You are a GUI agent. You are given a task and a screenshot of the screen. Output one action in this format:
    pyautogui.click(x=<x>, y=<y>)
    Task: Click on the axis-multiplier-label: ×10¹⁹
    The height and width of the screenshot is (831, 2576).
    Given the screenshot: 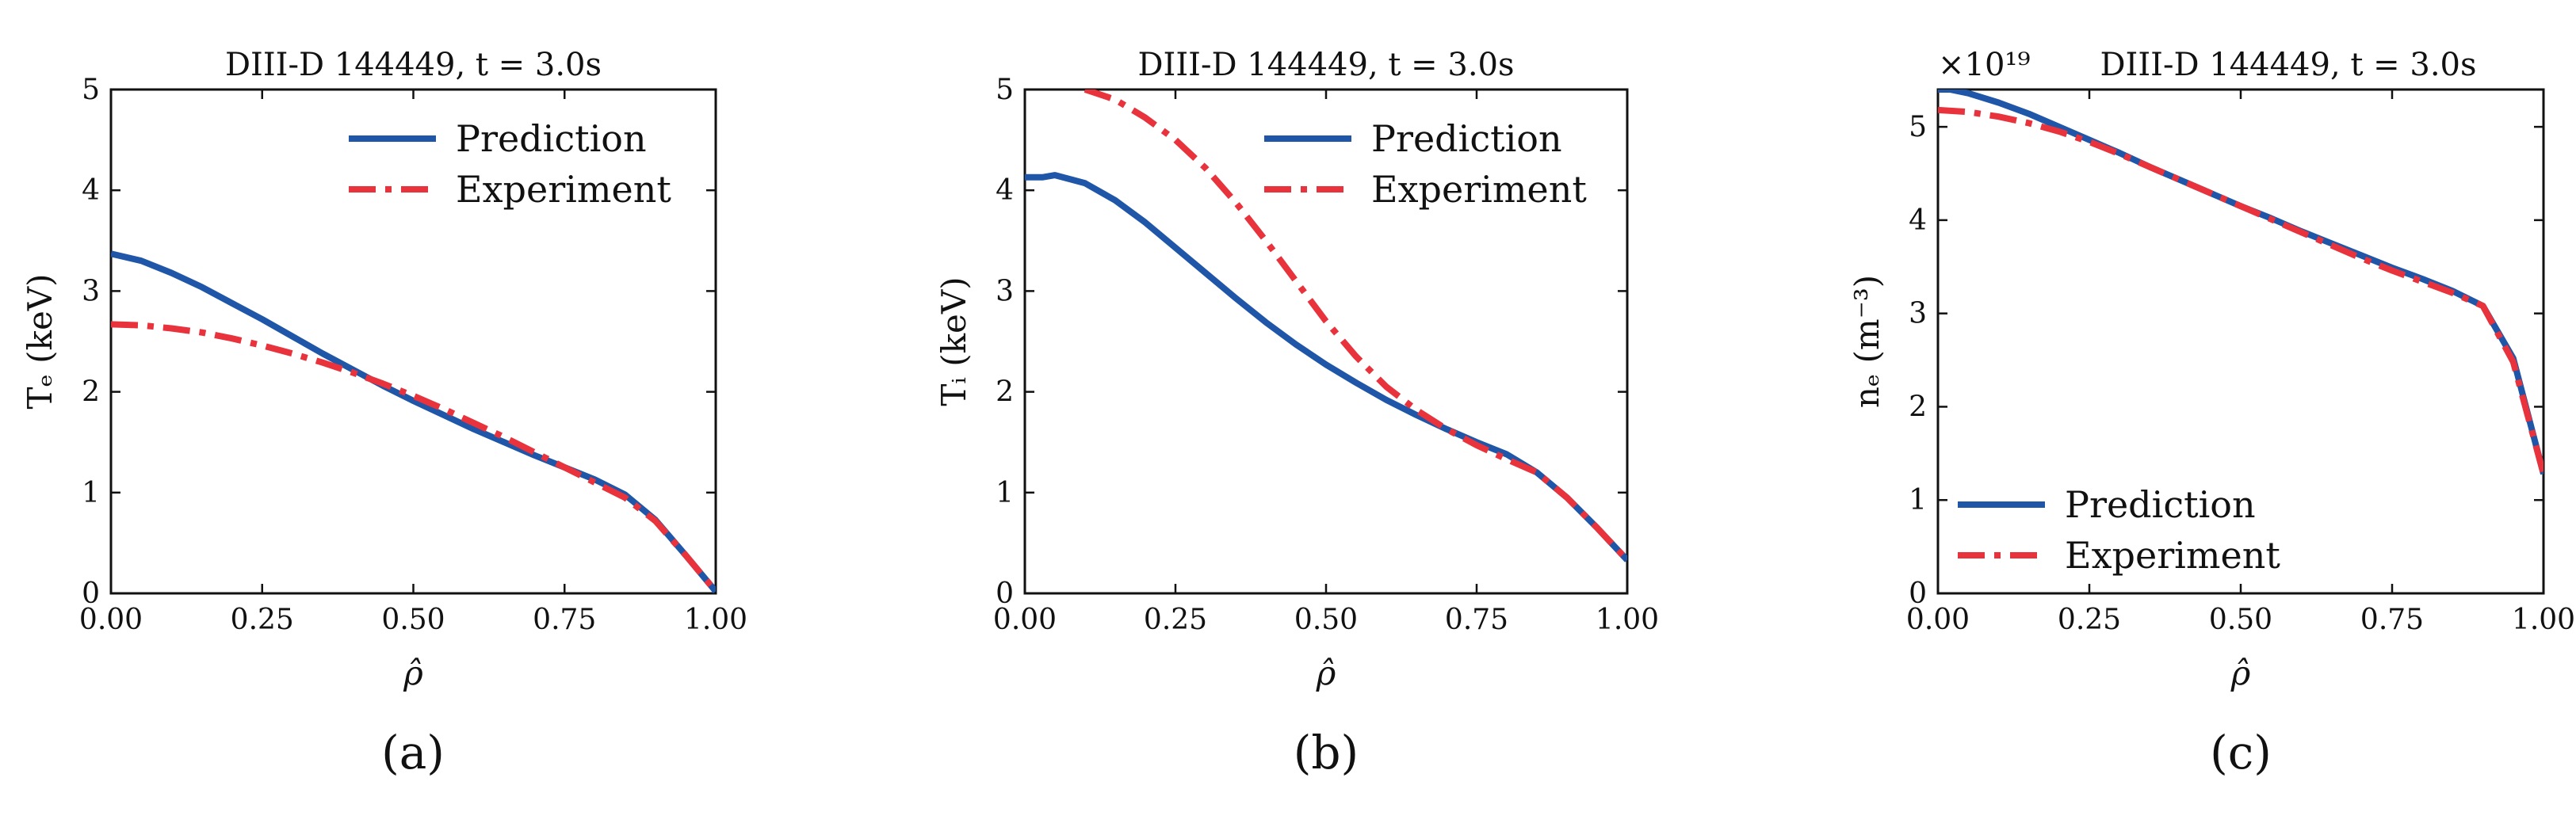 What is the action you would take?
    pyautogui.click(x=1984, y=65)
    